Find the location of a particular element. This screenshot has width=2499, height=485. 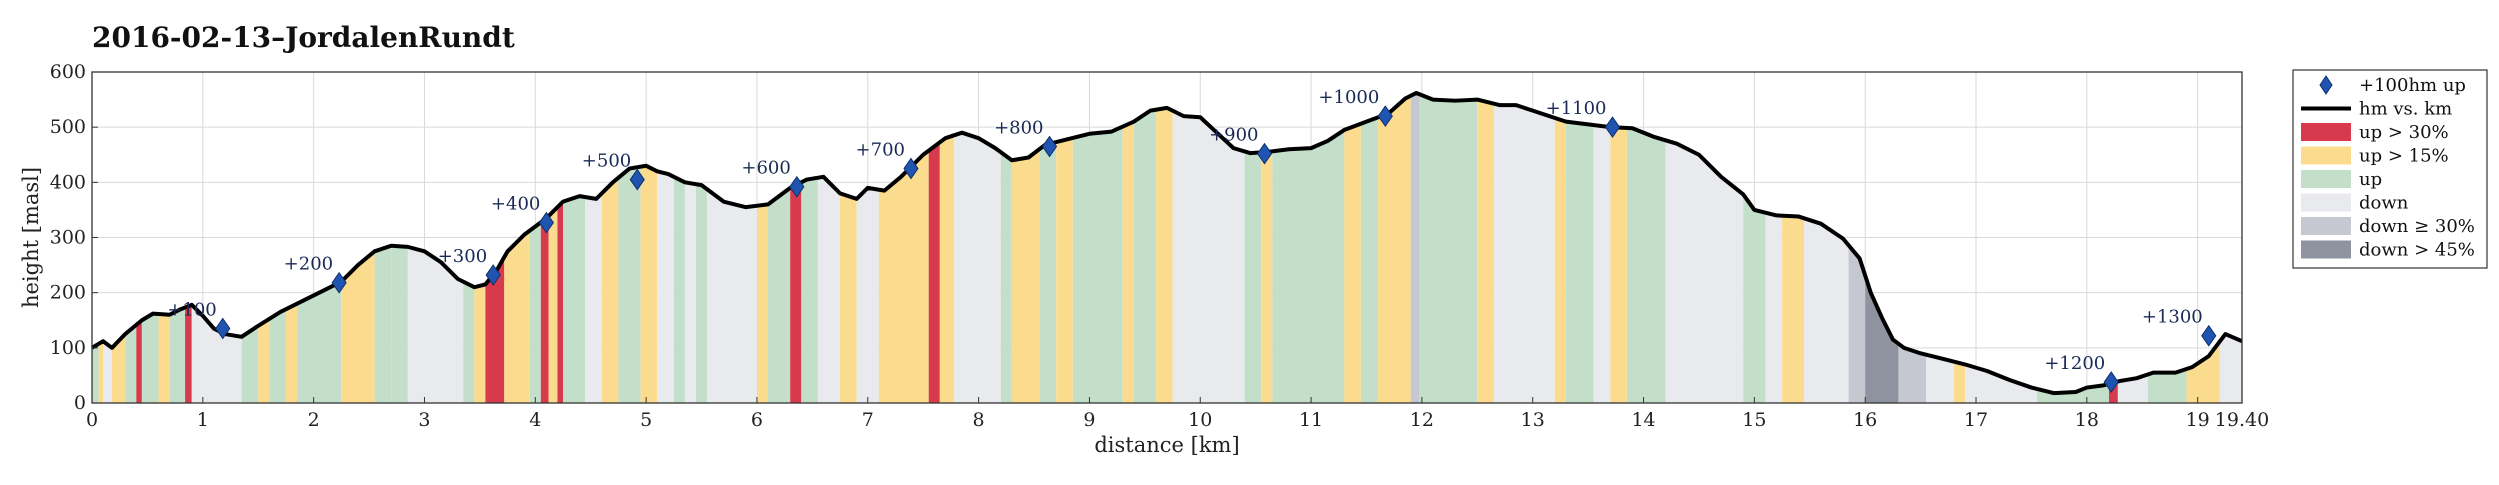

chart-title: 2016-02-13–JordalenRundt is located at coordinates (303, 37).